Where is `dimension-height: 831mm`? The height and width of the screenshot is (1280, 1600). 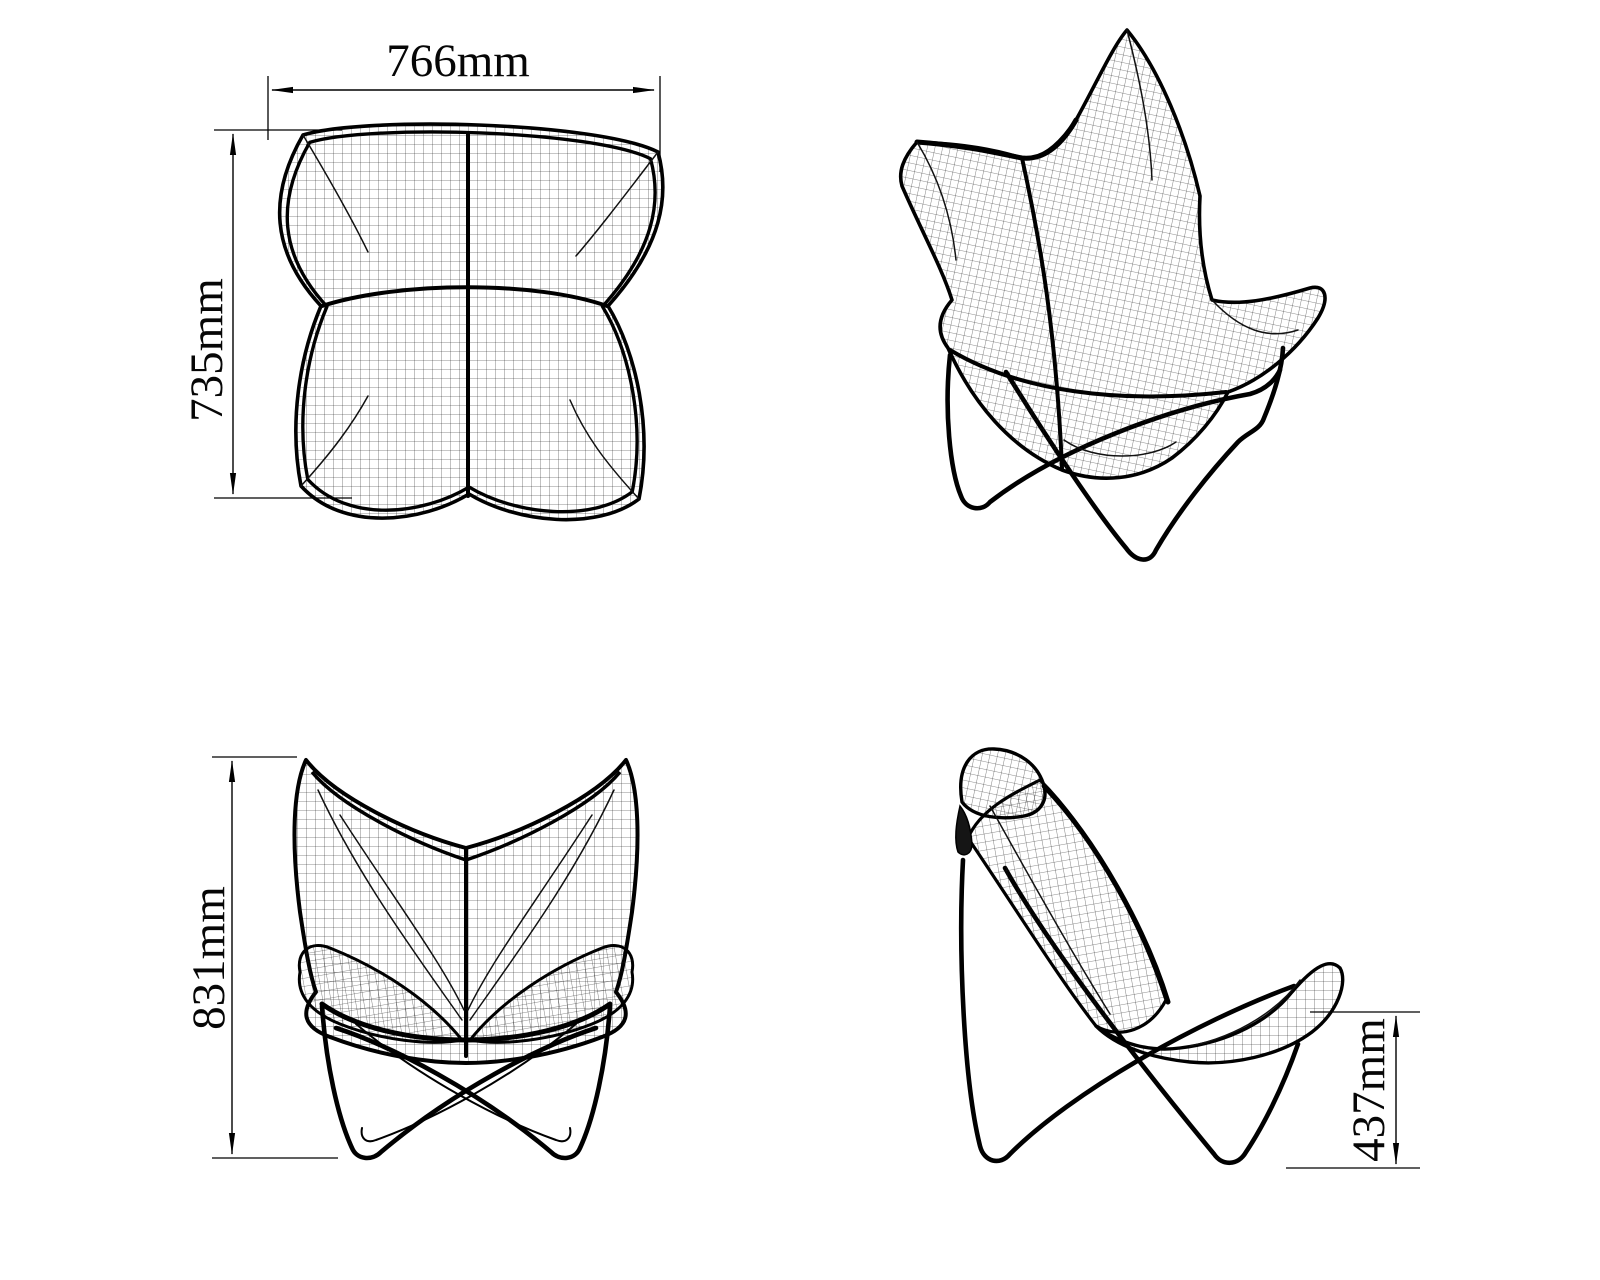
dimension-height: 831mm is located at coordinates (260, 957).